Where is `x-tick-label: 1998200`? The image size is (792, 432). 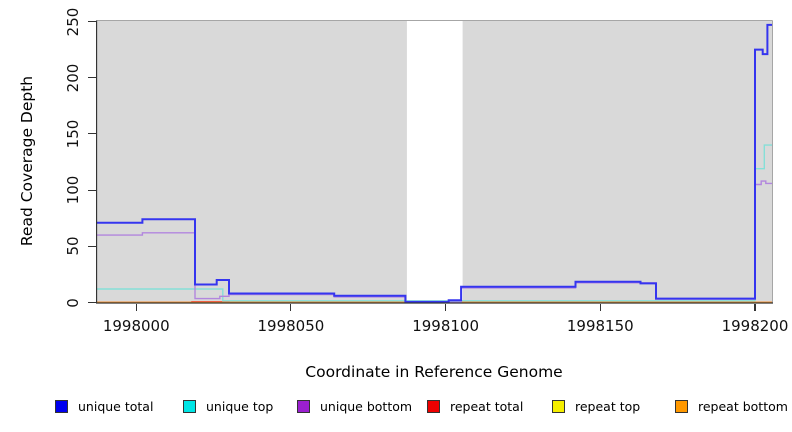 x-tick-label: 1998200 is located at coordinates (755, 326).